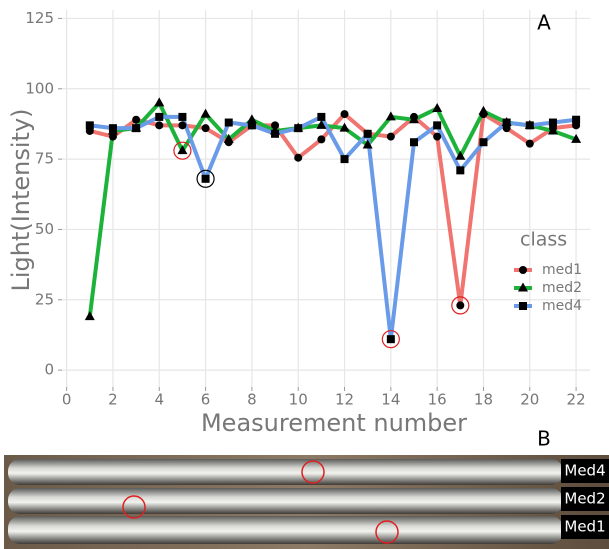 This screenshot has height=549, width=609. Describe the element at coordinates (206, 400) in the screenshot. I see `x-tick-label: 6` at that location.